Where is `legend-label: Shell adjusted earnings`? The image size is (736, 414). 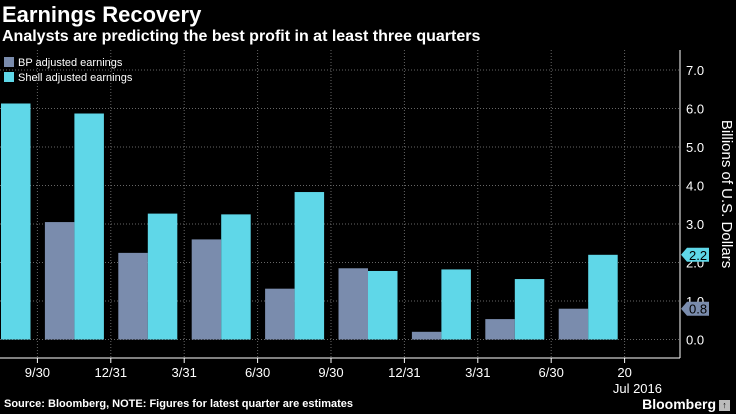
legend-label: Shell adjusted earnings is located at coordinates (75, 78).